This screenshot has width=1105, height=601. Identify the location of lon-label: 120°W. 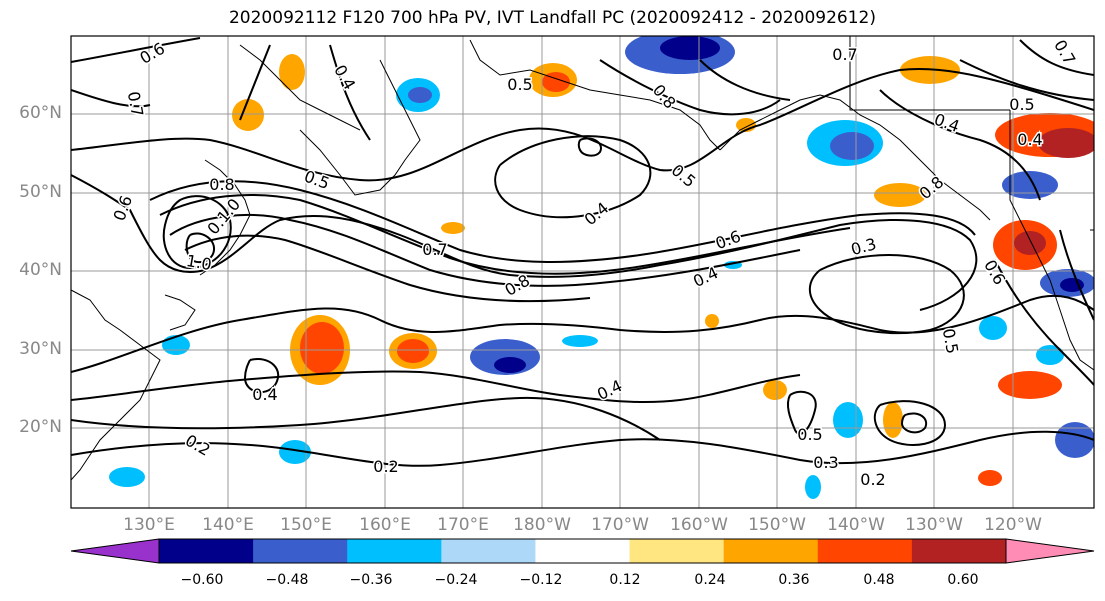
(1013, 525).